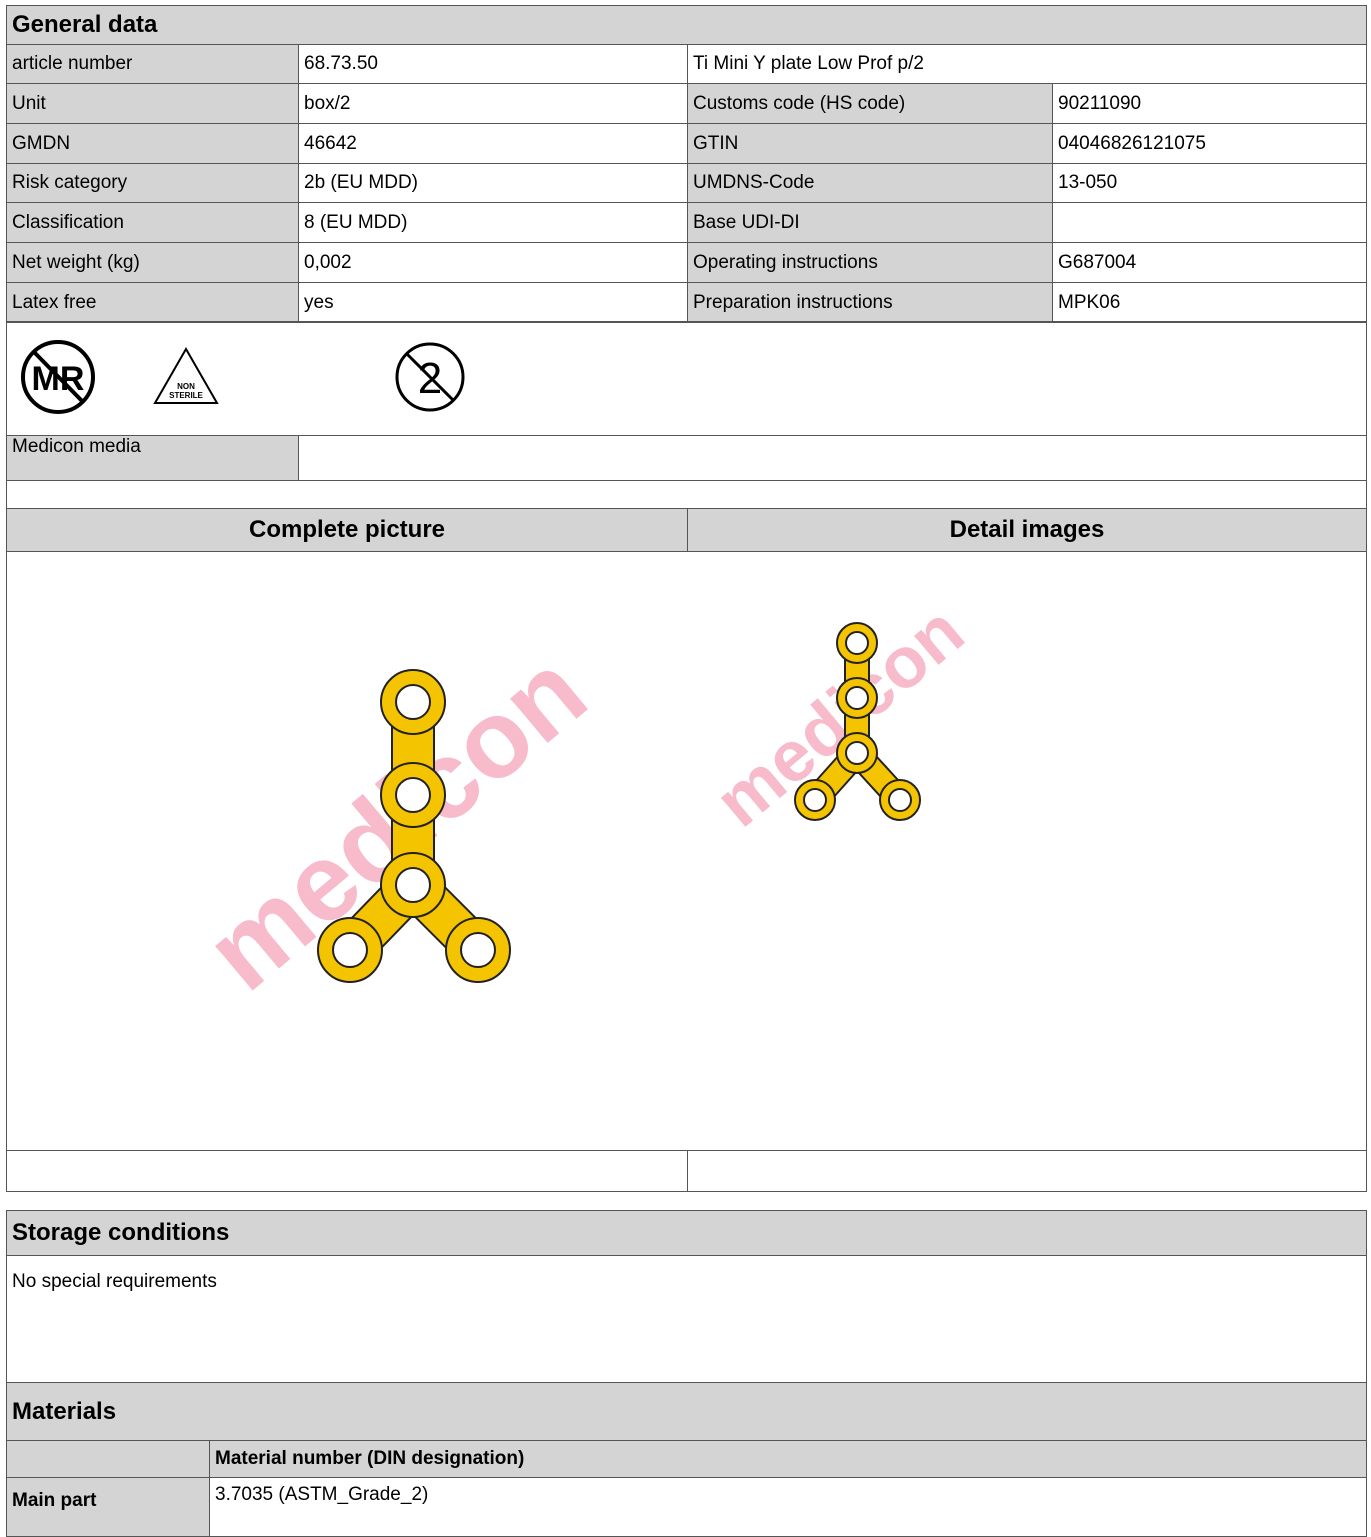  Describe the element at coordinates (152, 262) in the screenshot. I see `label: Net weight (kg)` at that location.